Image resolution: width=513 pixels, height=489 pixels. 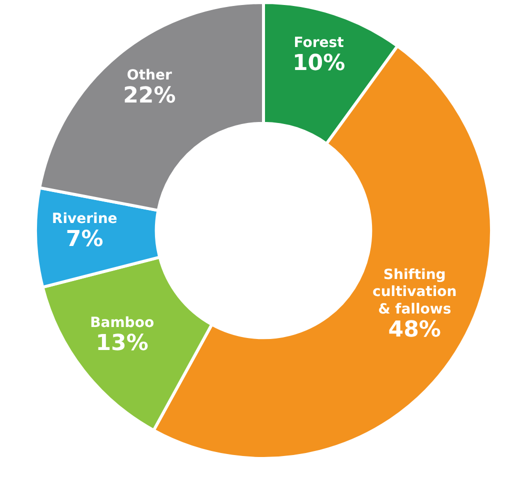 I want to click on slice-label: Bamboo, so click(x=122, y=323).